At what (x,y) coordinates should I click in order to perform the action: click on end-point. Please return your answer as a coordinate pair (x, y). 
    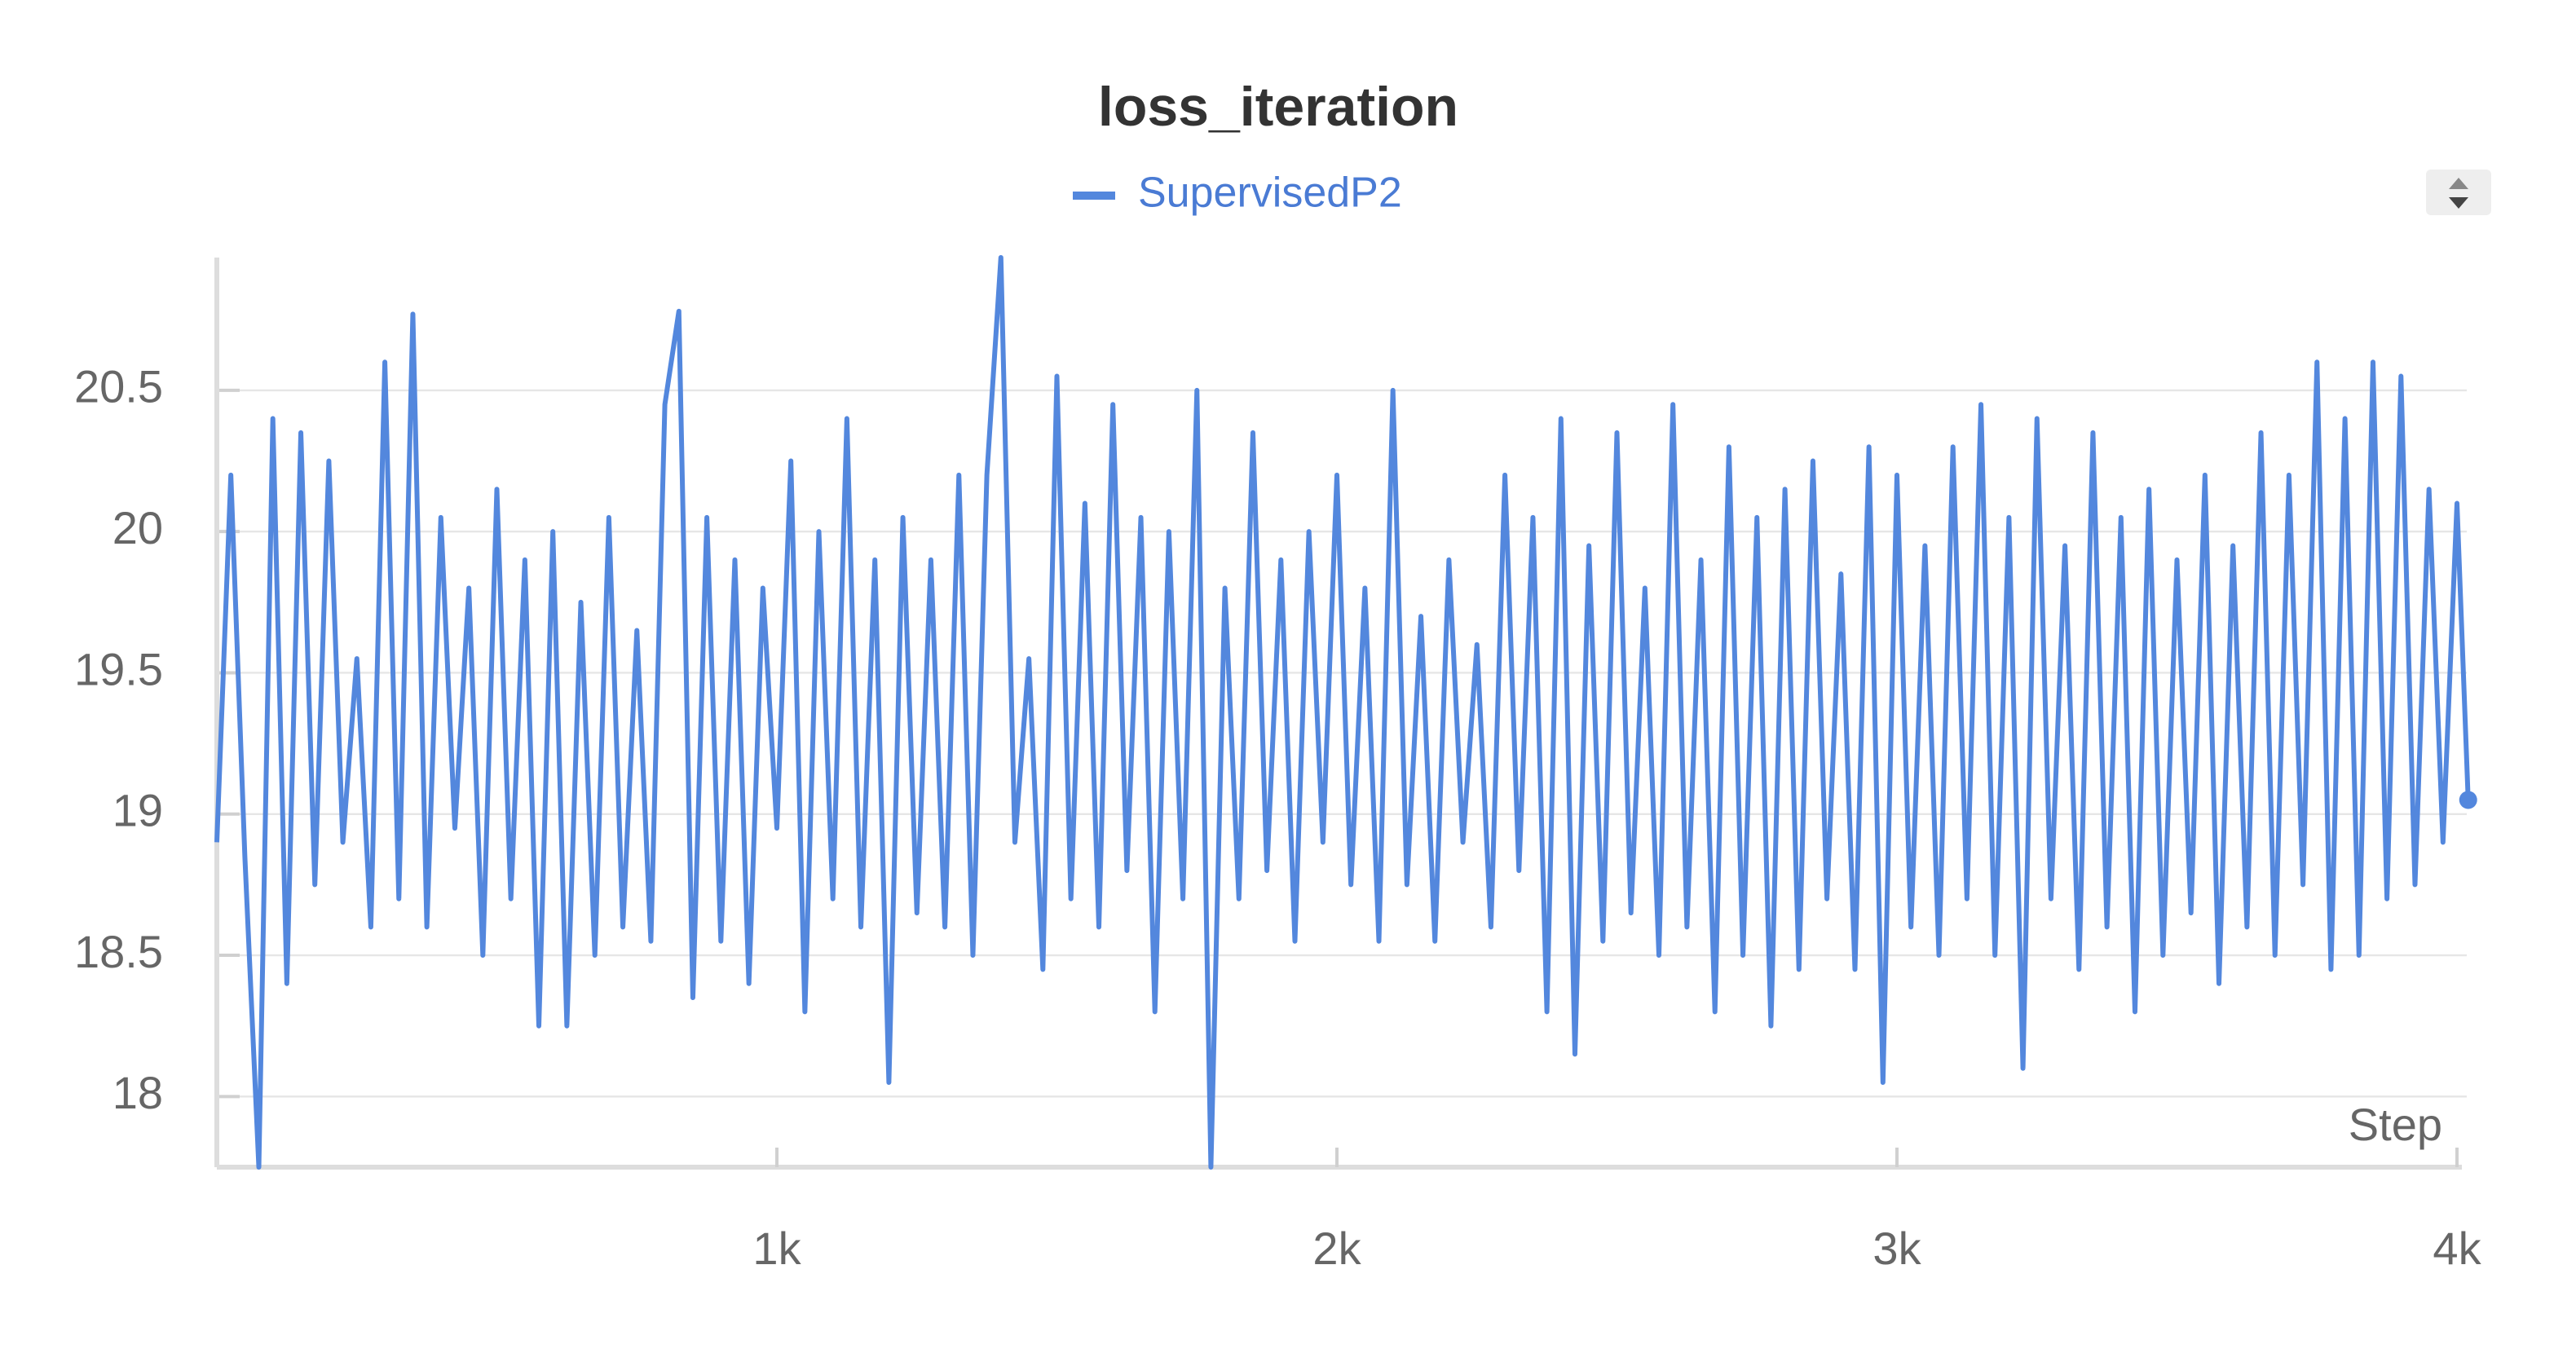
    Looking at the image, I should click on (2468, 800).